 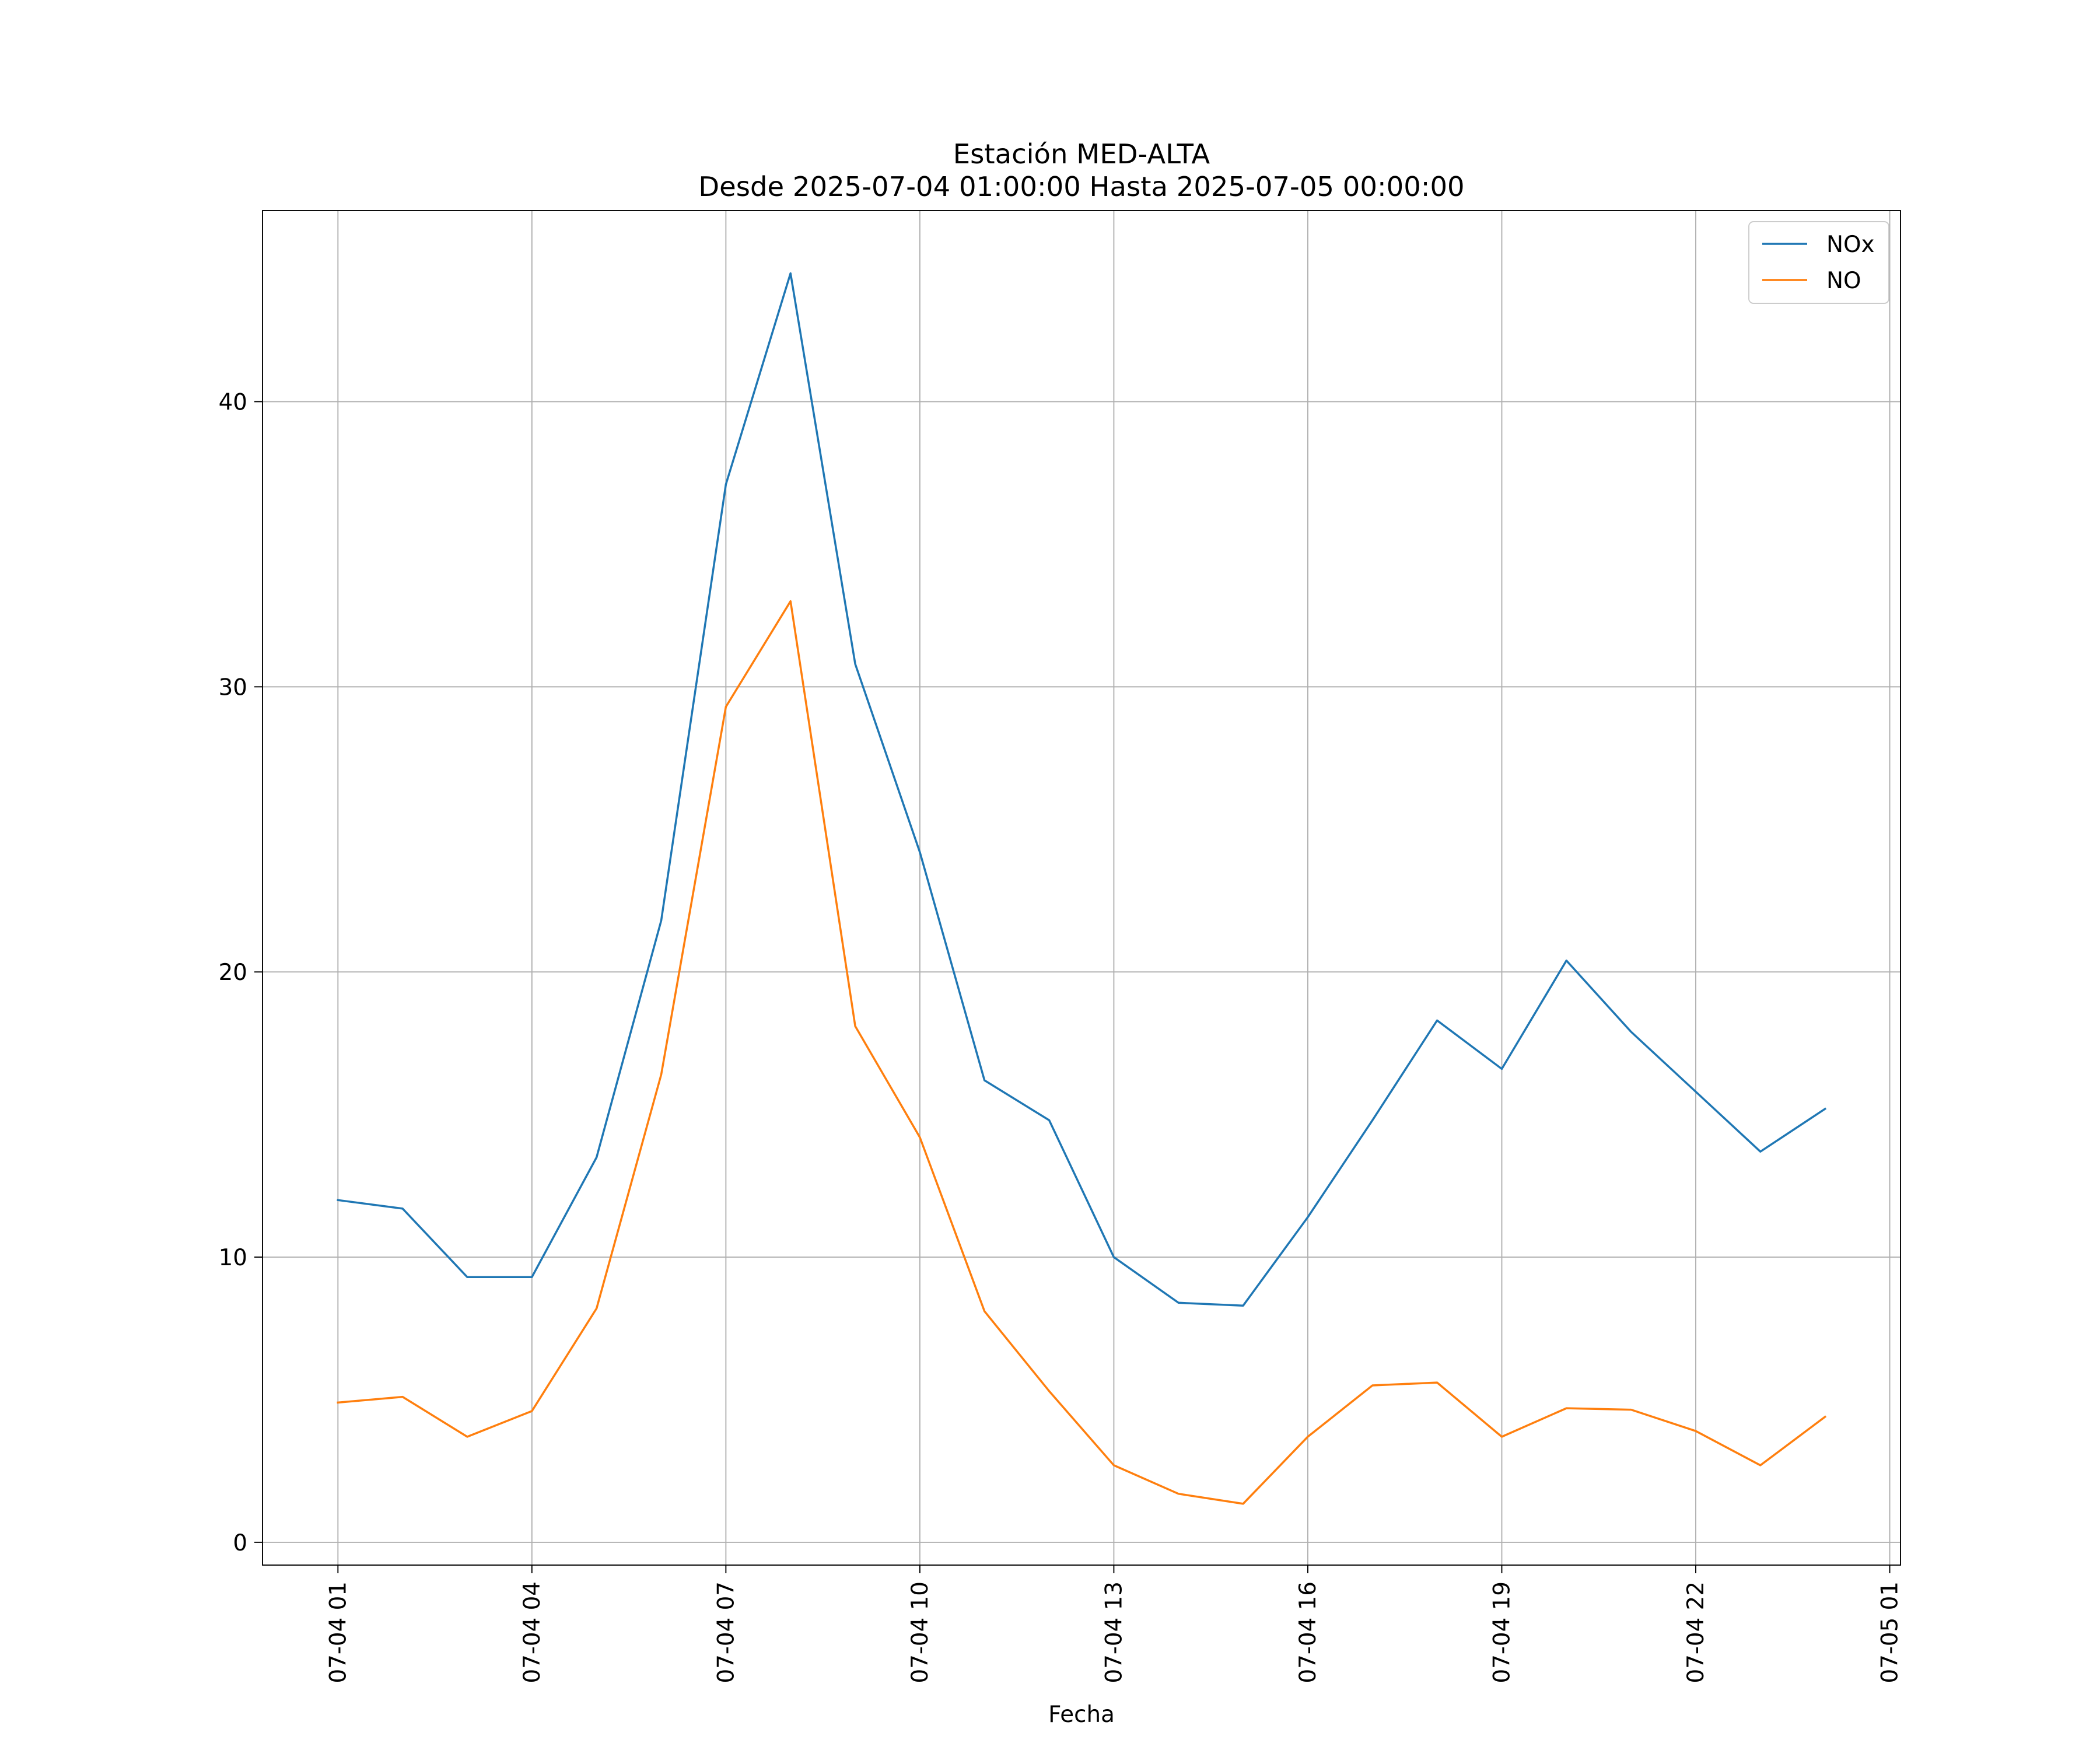 I want to click on x-tick-label: 07-04 13, so click(x=1114, y=1632).